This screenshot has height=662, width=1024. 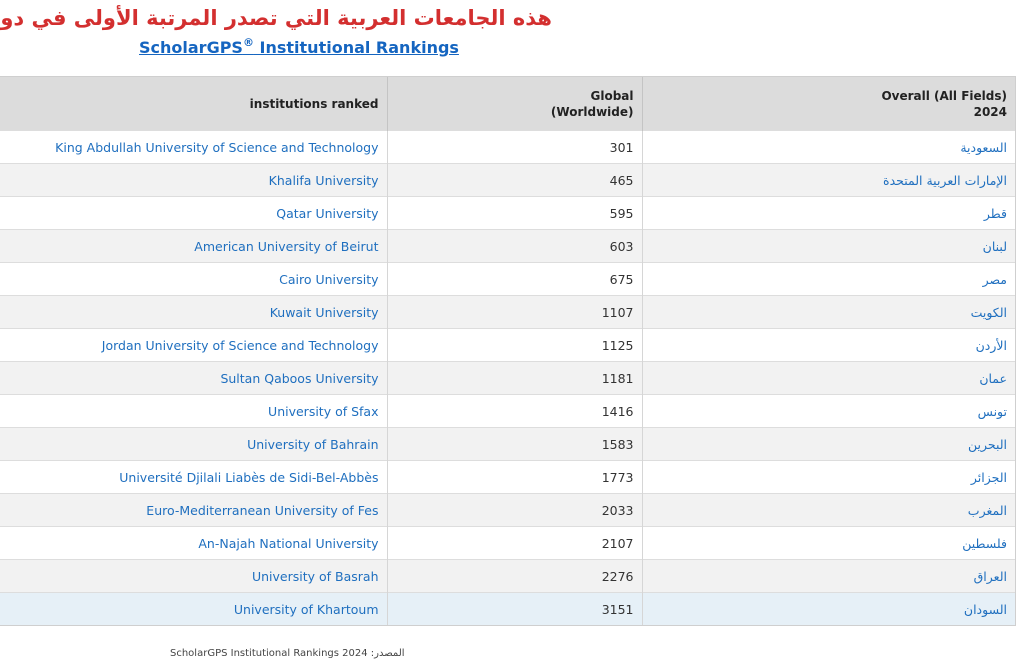 I want to click on country-link: الجزائر, so click(x=828, y=477).